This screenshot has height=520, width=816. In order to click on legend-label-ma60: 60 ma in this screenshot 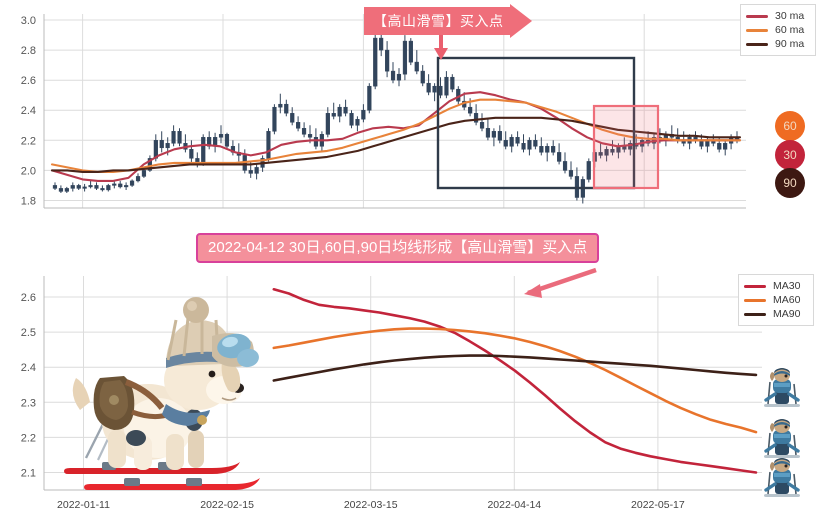, I will do `click(790, 30)`.